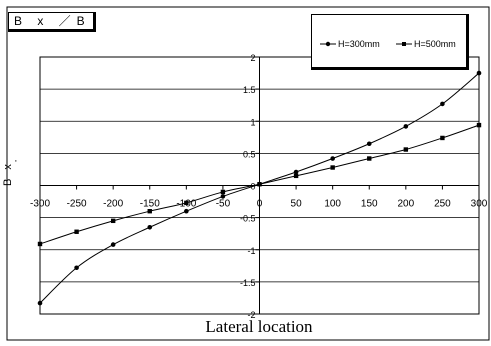 The image size is (491, 346). I want to click on y-tick-label-6: -1, so click(251, 251).